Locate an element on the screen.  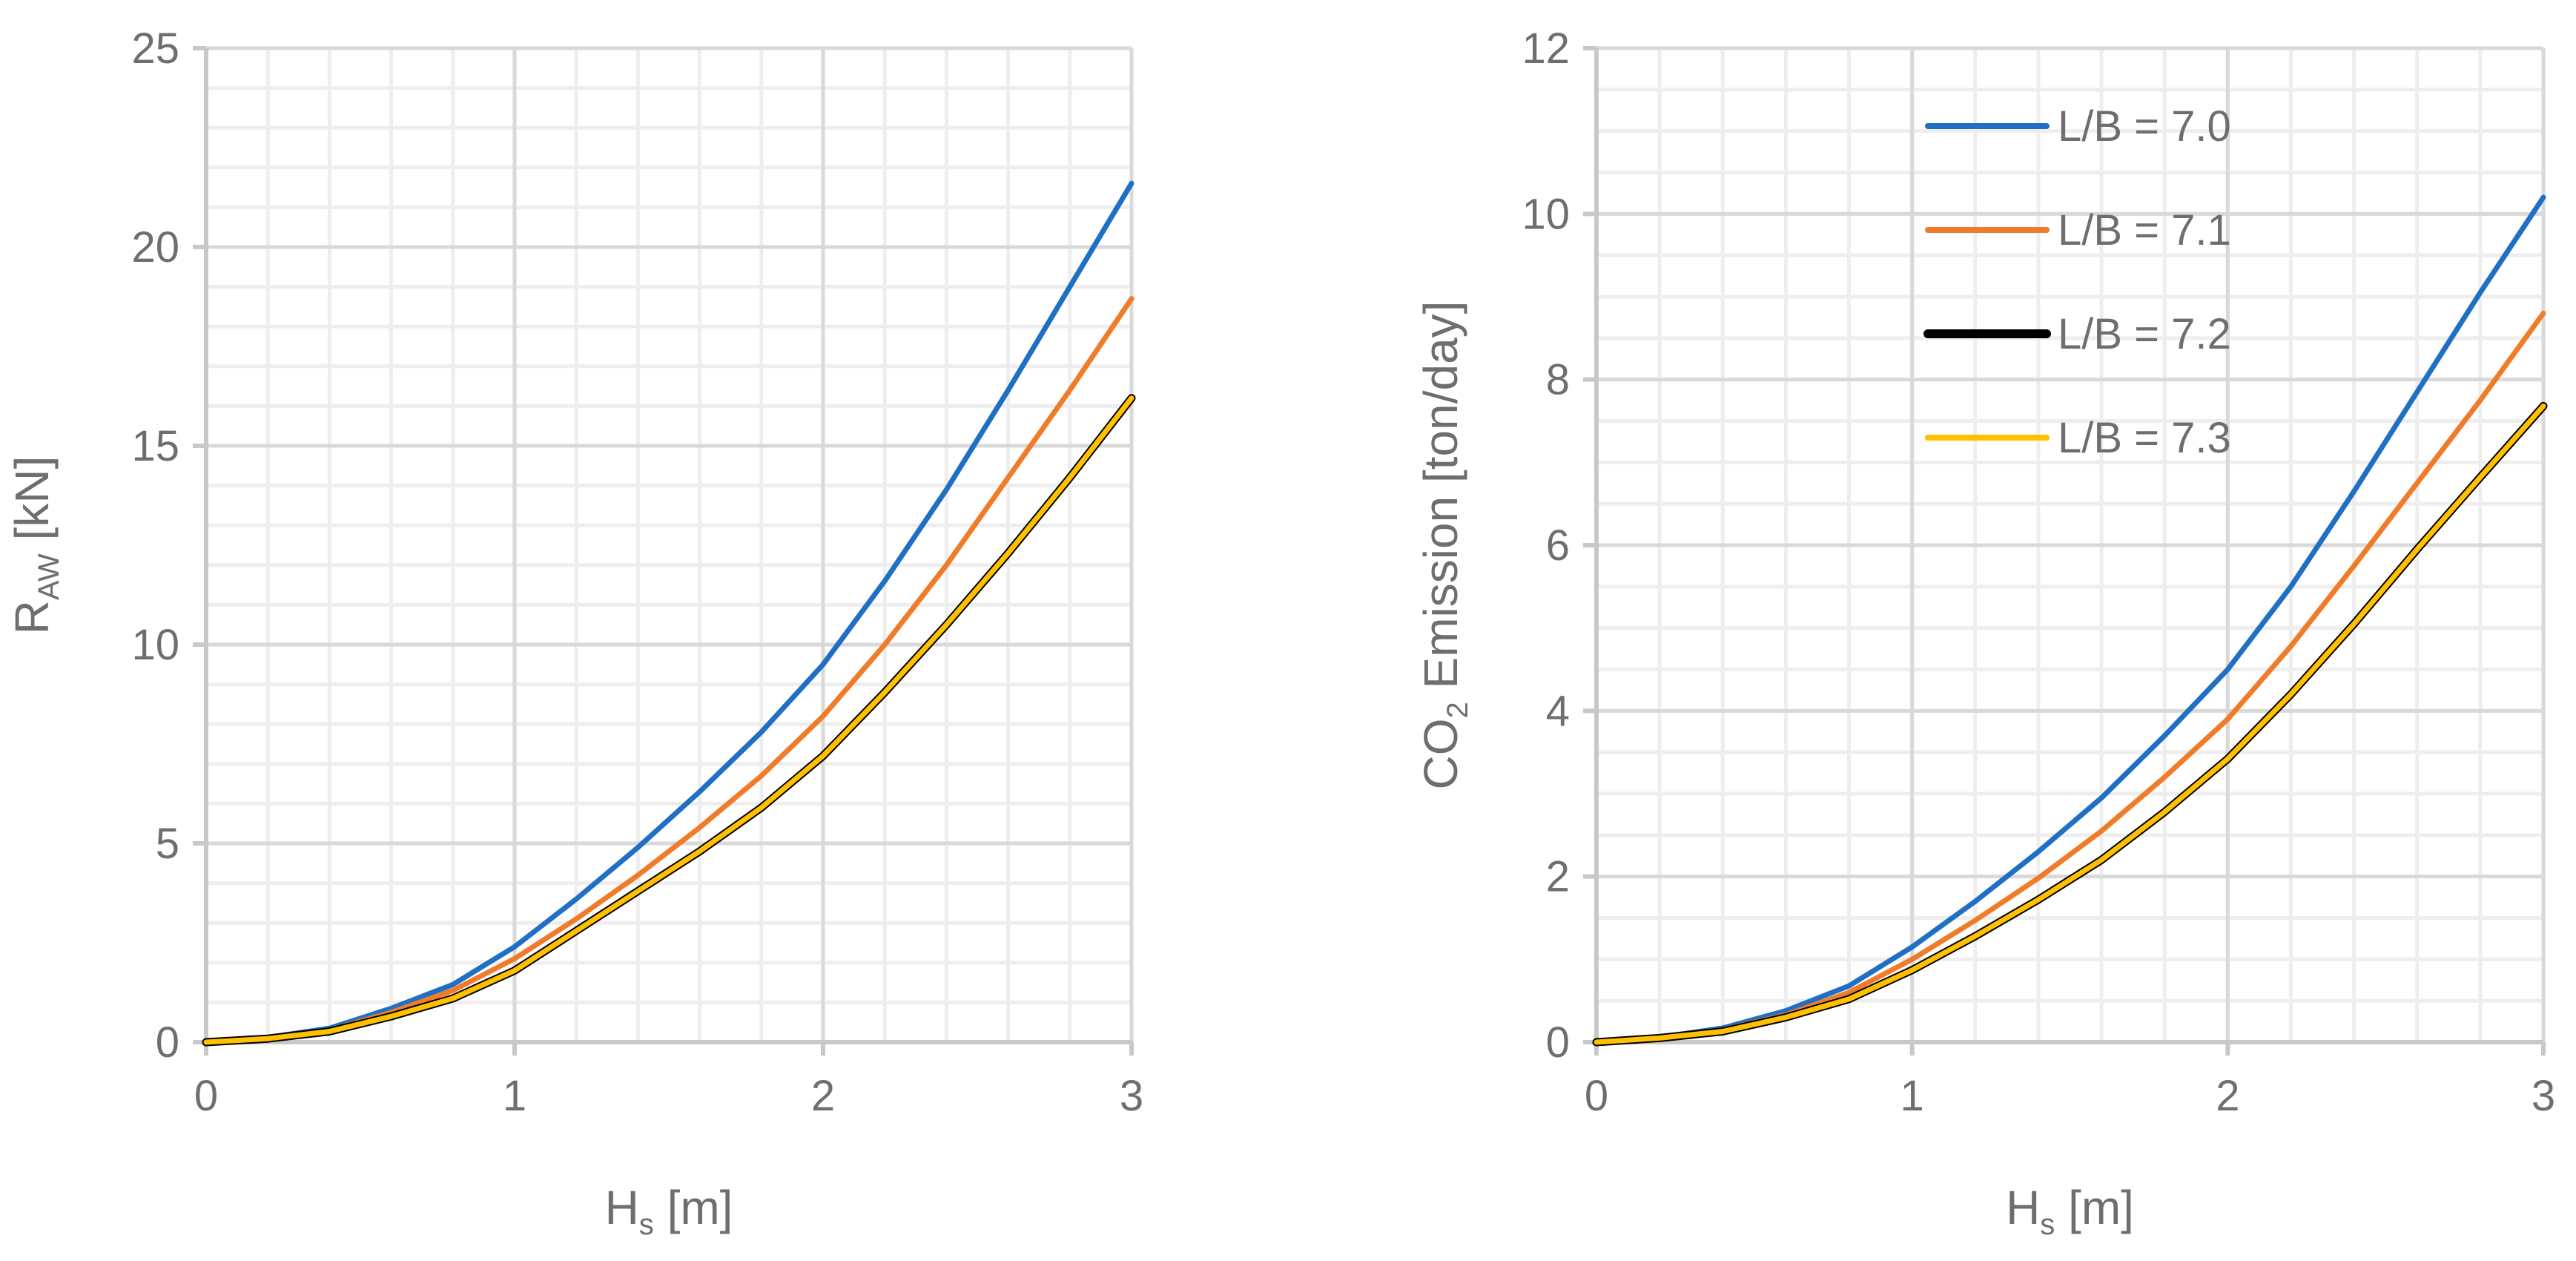
y-axis-label: RAW [kN] is located at coordinates (35, 546).